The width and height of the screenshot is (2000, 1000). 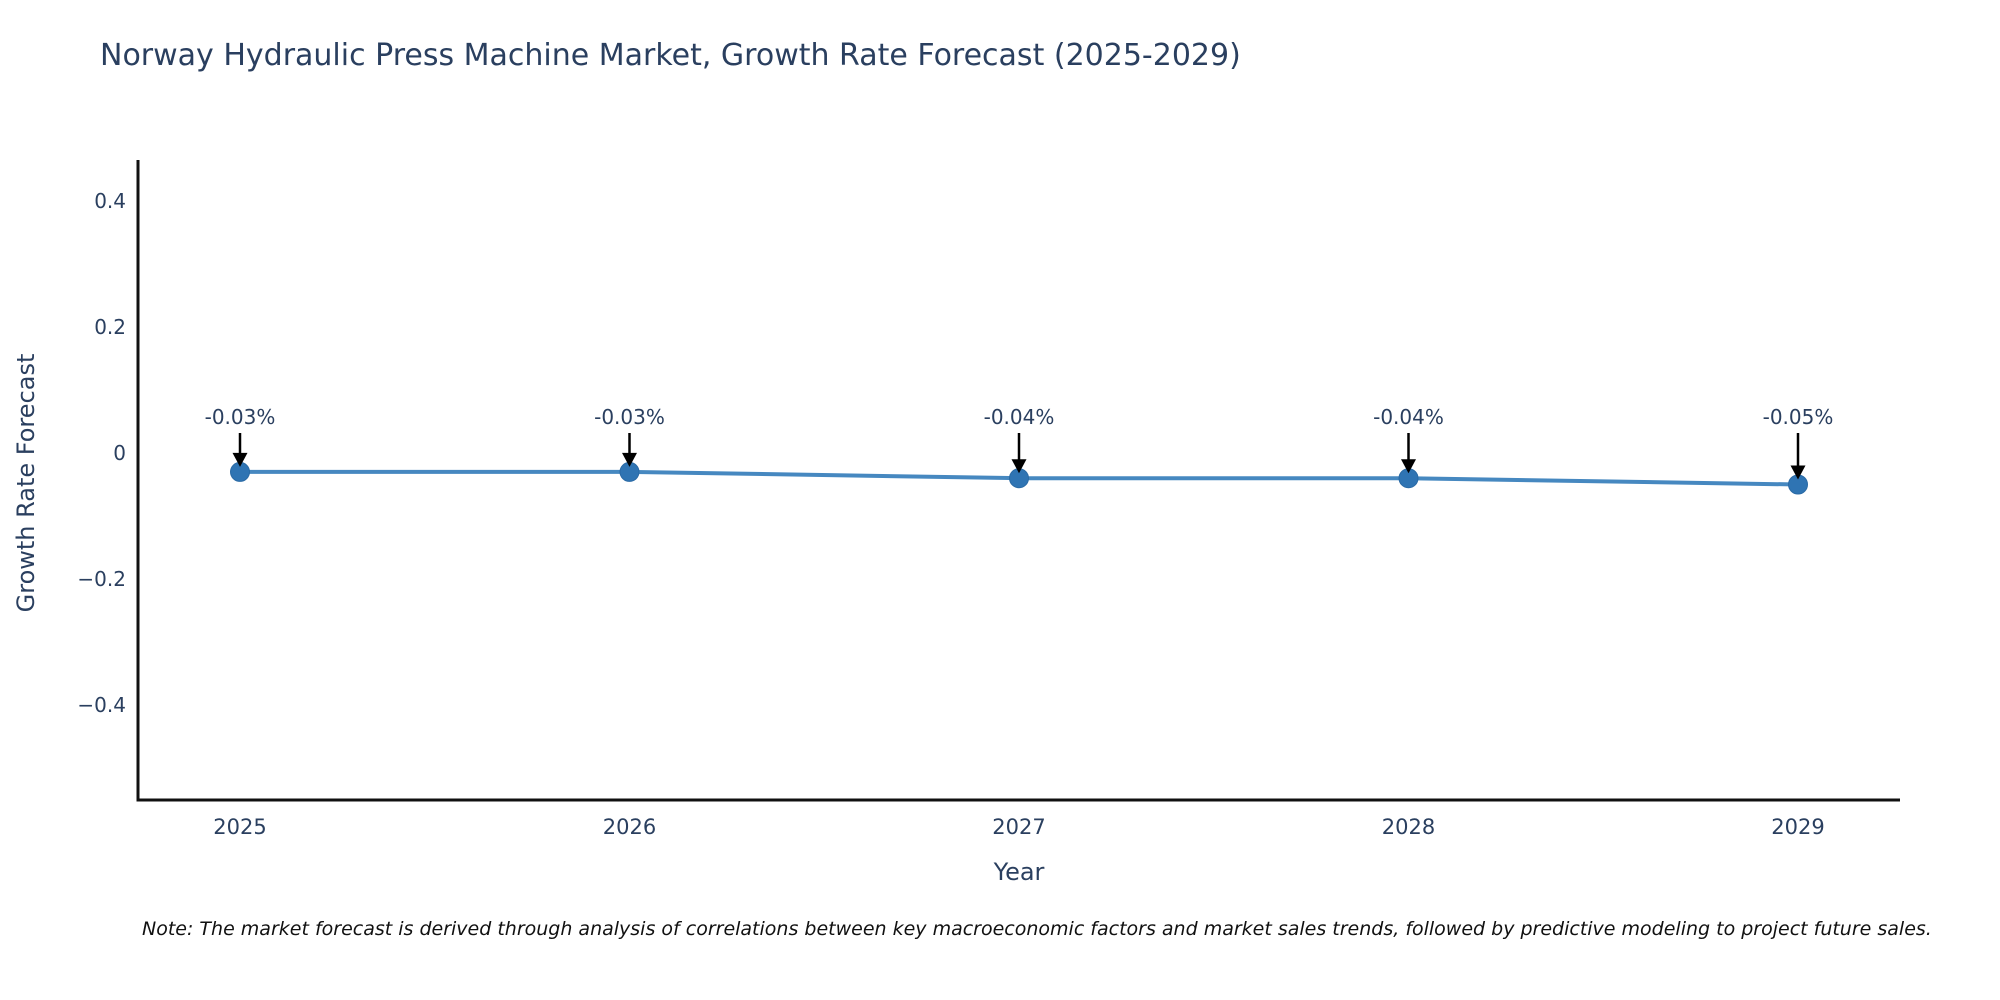 I want to click on y-axis-label: Growth Rate Forecast, so click(x=26, y=483).